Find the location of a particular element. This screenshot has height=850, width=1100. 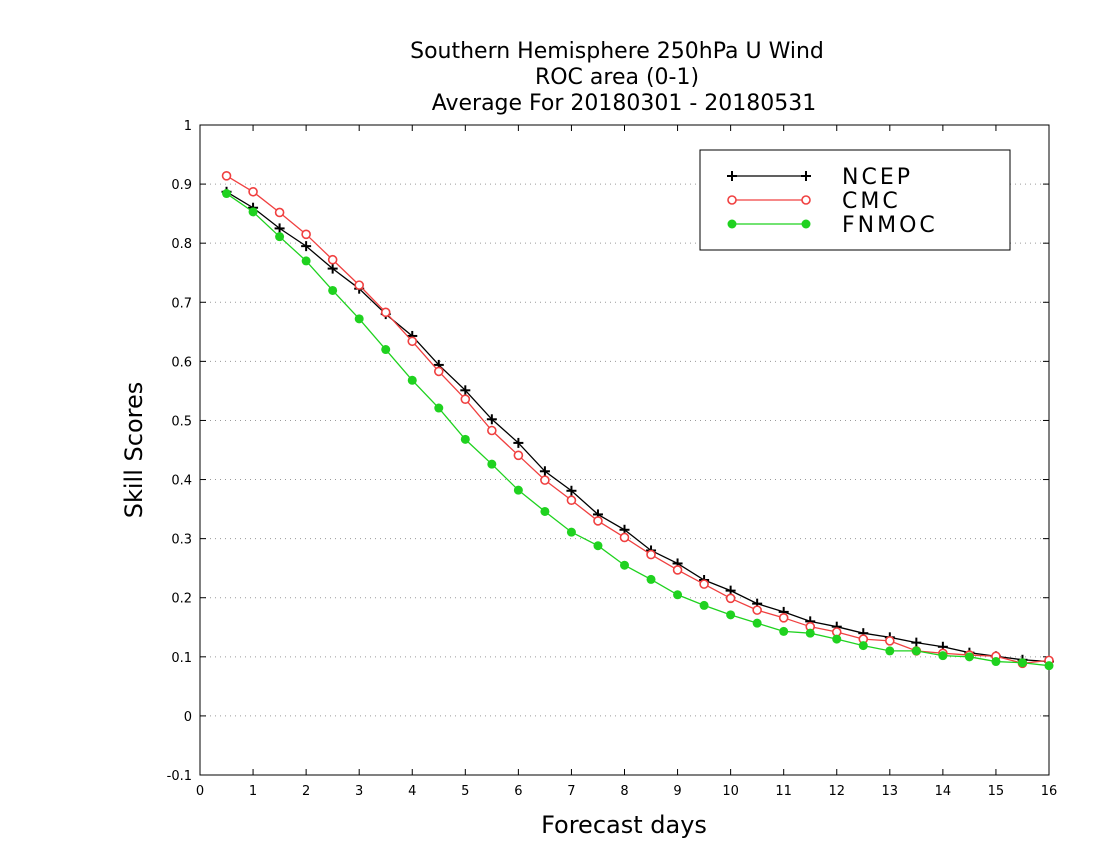

y-tick-label: 1 is located at coordinates (188, 126).